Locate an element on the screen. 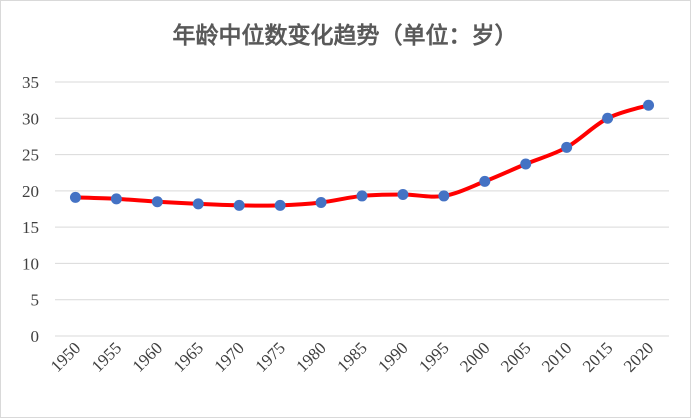 Image resolution: width=691 pixels, height=418 pixels. data-point-1950 is located at coordinates (75, 197).